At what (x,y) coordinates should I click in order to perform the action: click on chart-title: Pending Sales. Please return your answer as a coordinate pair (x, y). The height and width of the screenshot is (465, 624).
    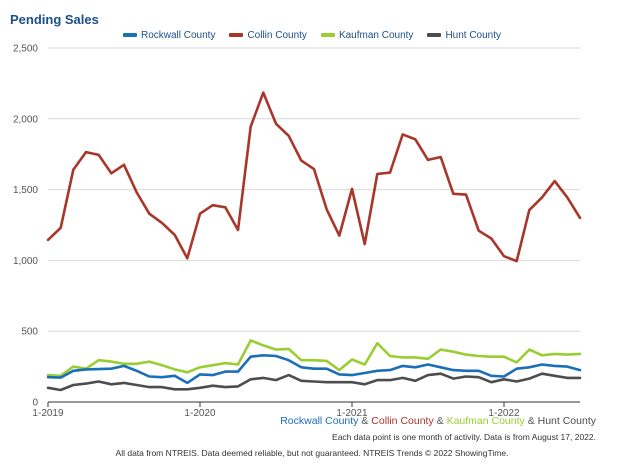
    Looking at the image, I should click on (54, 19).